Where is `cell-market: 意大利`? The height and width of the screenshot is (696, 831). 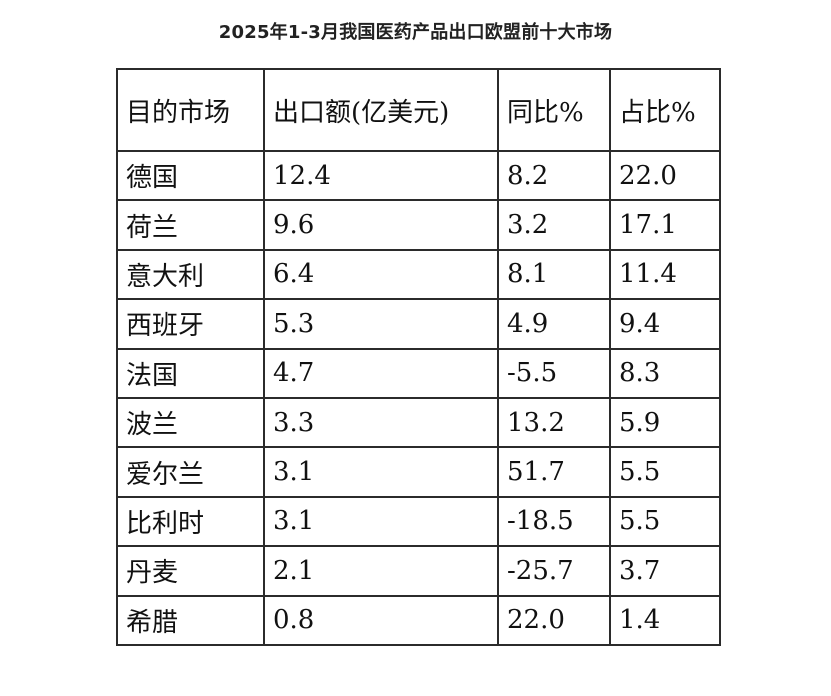 cell-market: 意大利 is located at coordinates (190, 274).